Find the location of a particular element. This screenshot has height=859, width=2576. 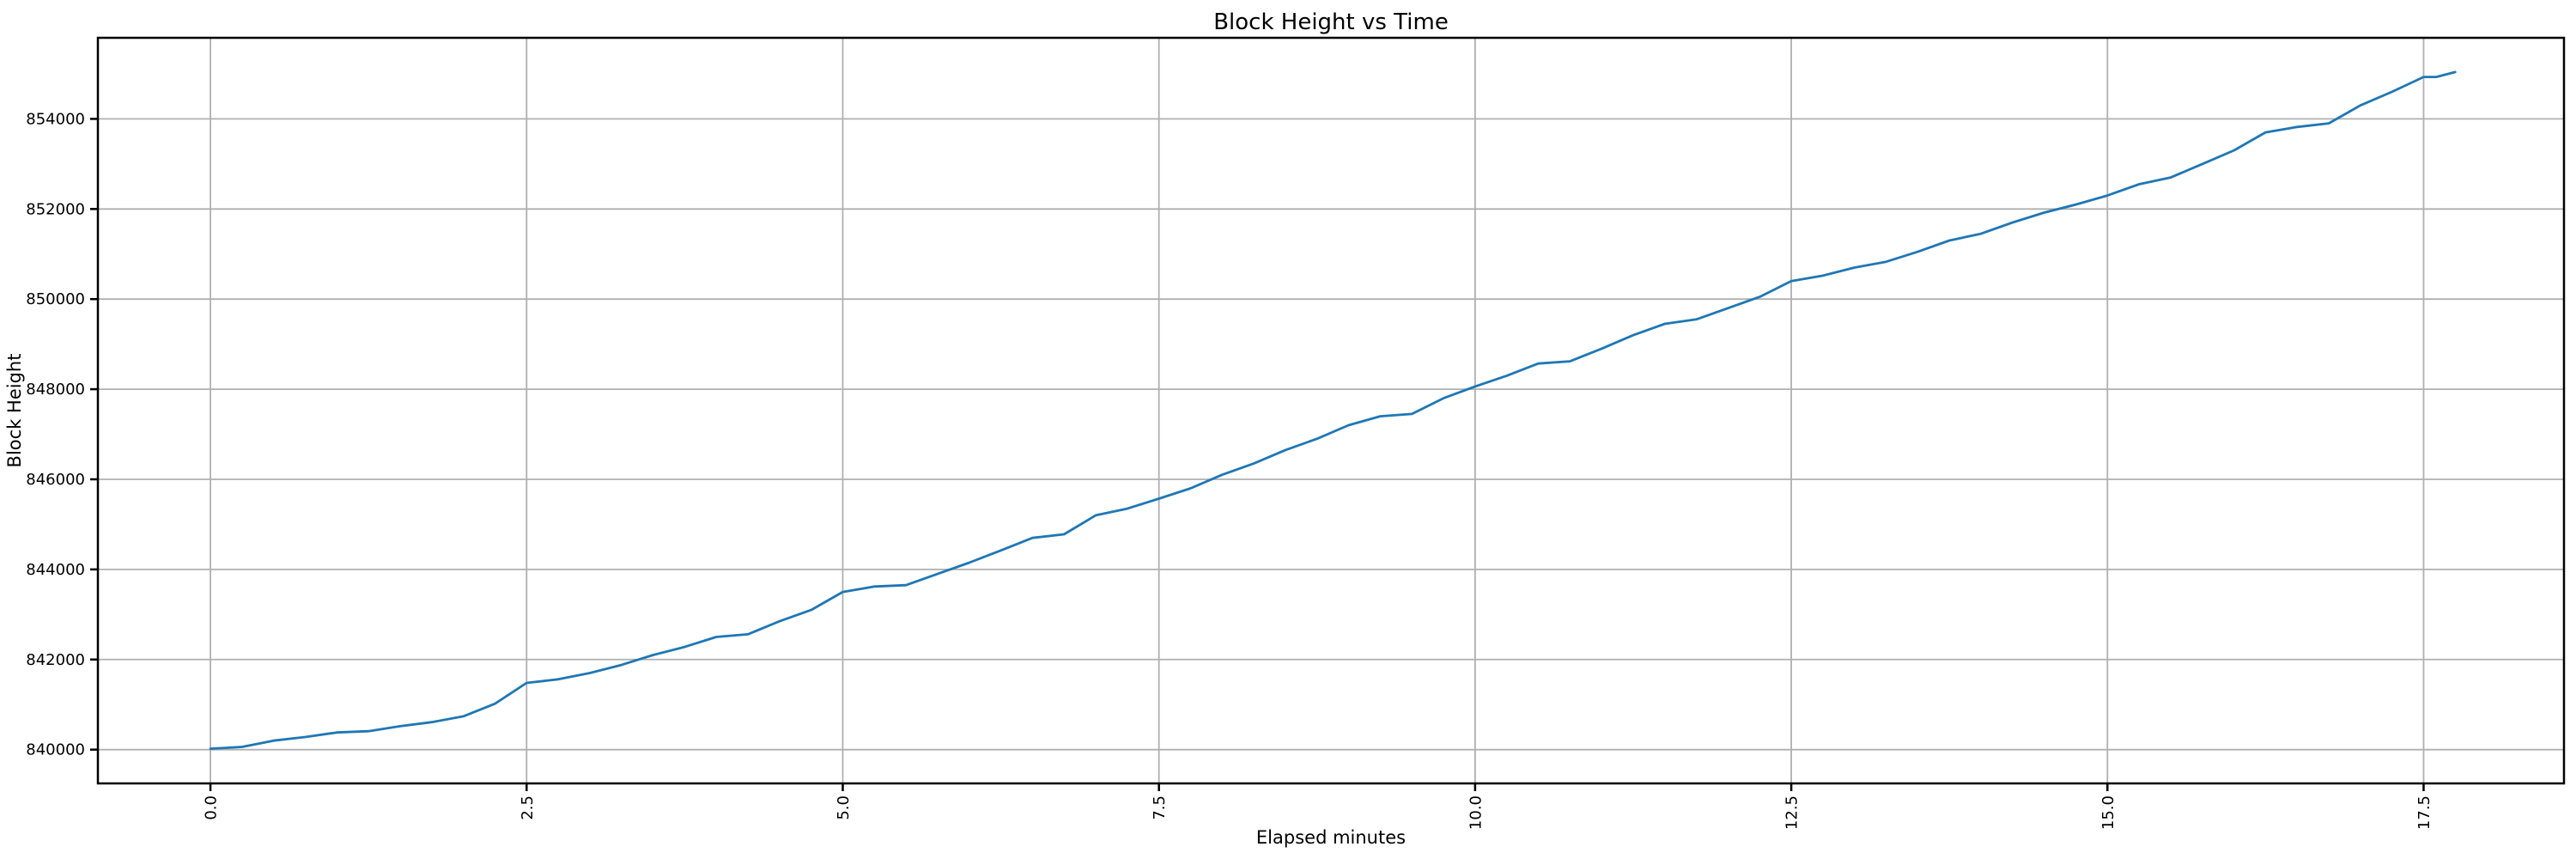

x-tick-label: 10.0 is located at coordinates (1476, 812).